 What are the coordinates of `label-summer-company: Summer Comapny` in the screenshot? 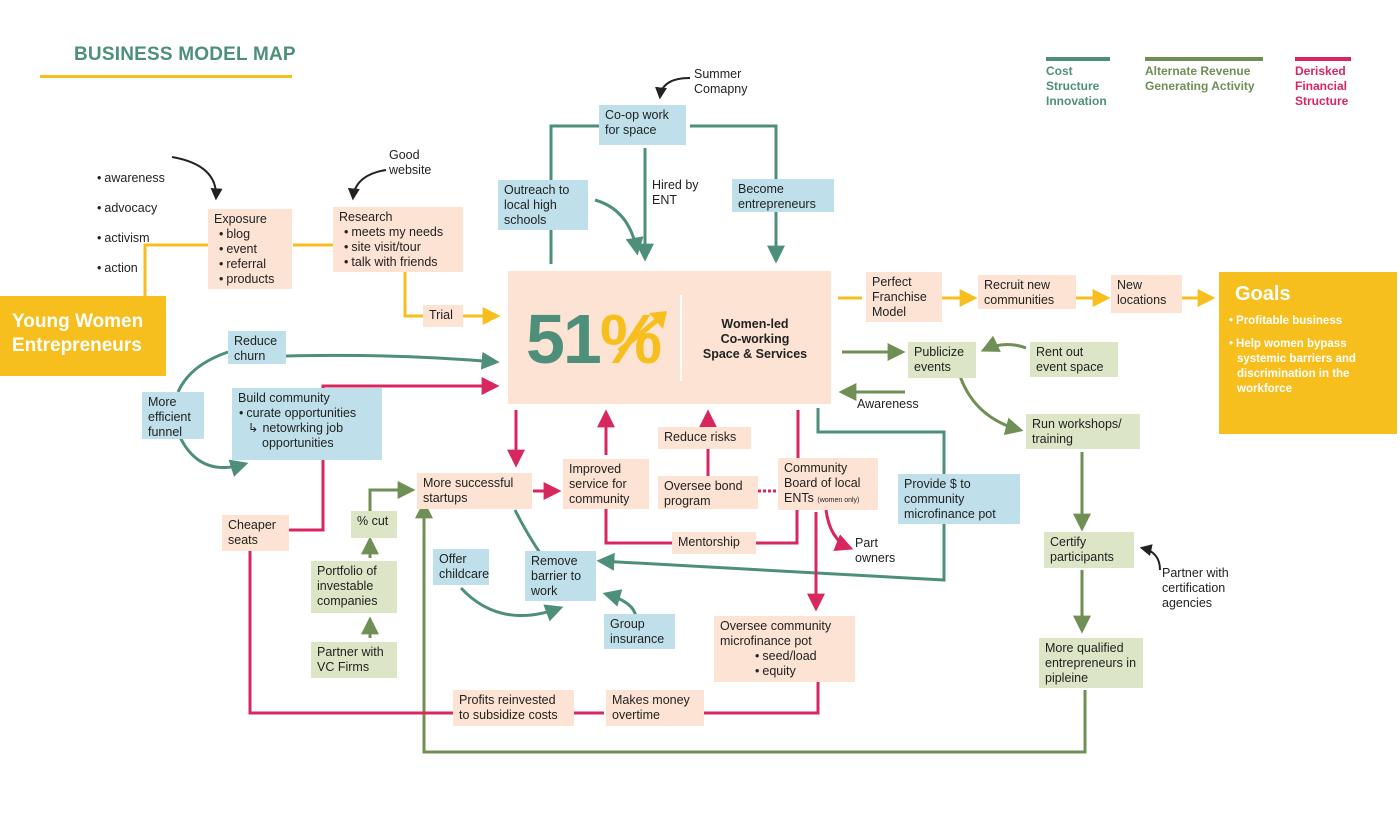 It's located at (721, 81).